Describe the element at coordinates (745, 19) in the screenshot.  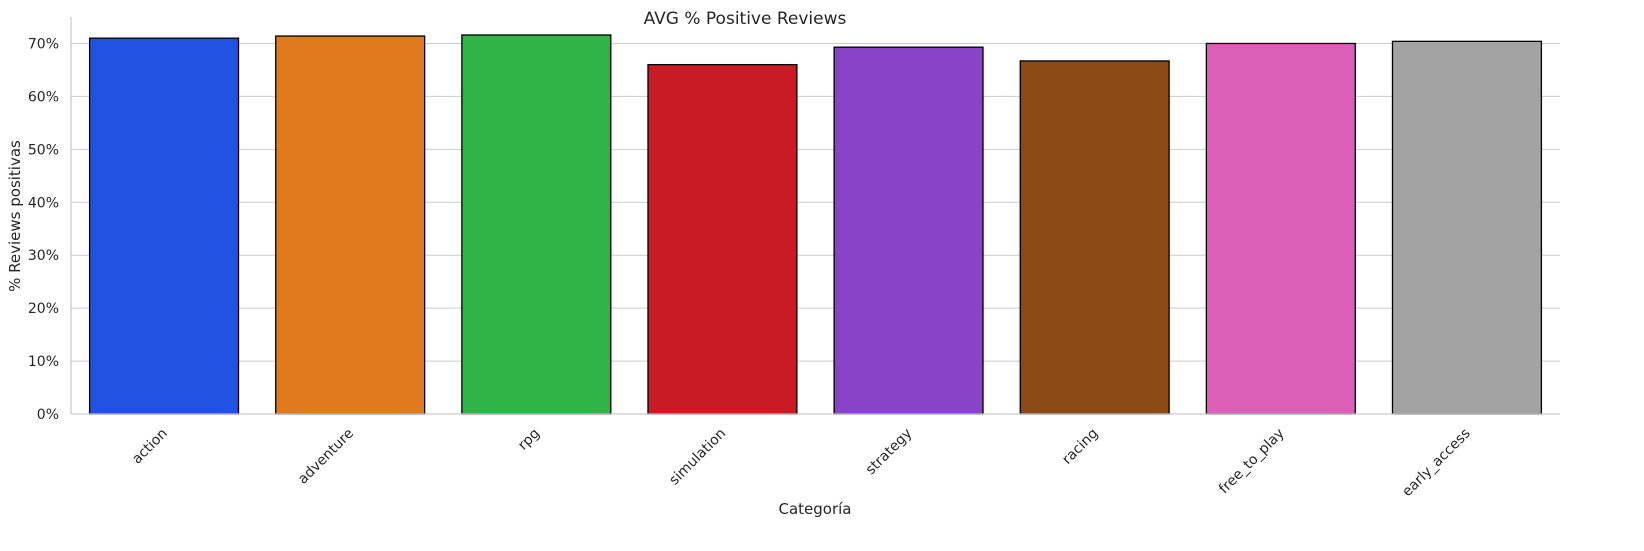
I see `chart-title: AVG % Positive Reviews` at that location.